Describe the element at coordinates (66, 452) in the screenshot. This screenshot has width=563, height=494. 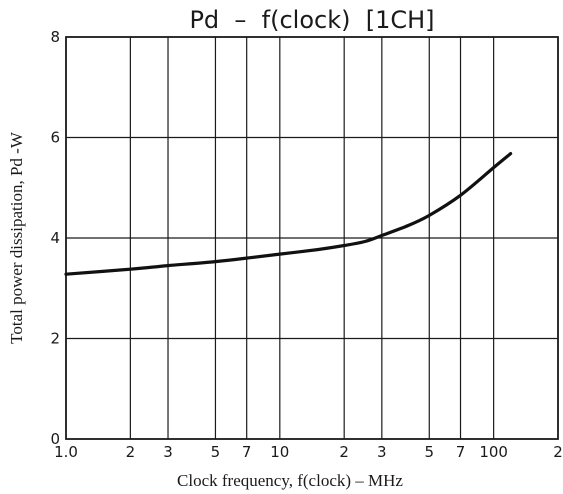
I see `x-tick-label: 1.0` at that location.